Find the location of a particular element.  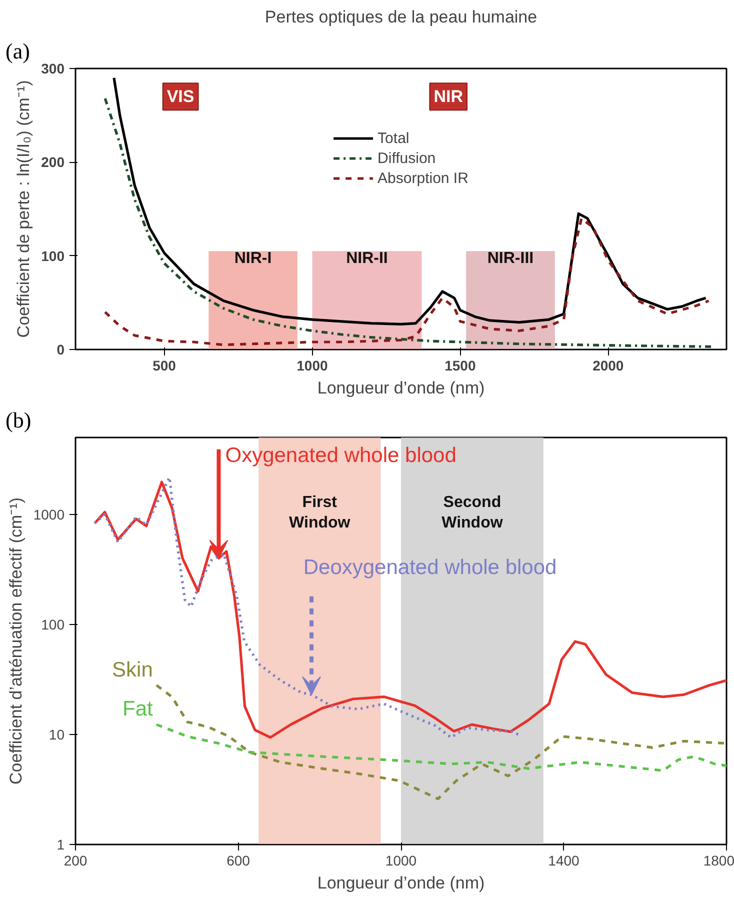

annotation: NIR is located at coordinates (448, 96).